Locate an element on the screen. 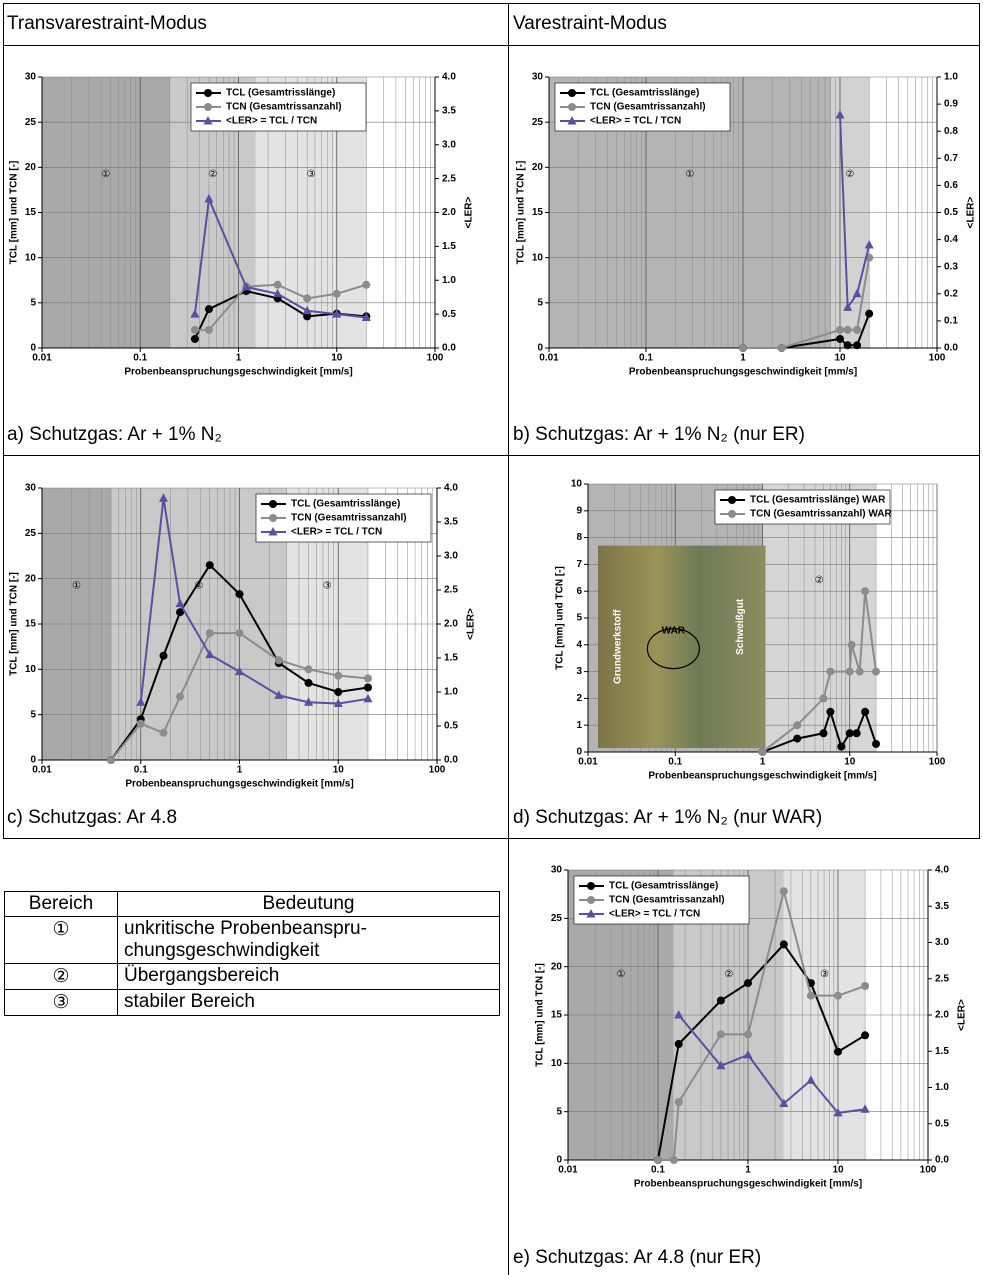 This screenshot has height=1275, width=983. legend-label: TCL (Gesamtrisslänge) is located at coordinates (663, 886).